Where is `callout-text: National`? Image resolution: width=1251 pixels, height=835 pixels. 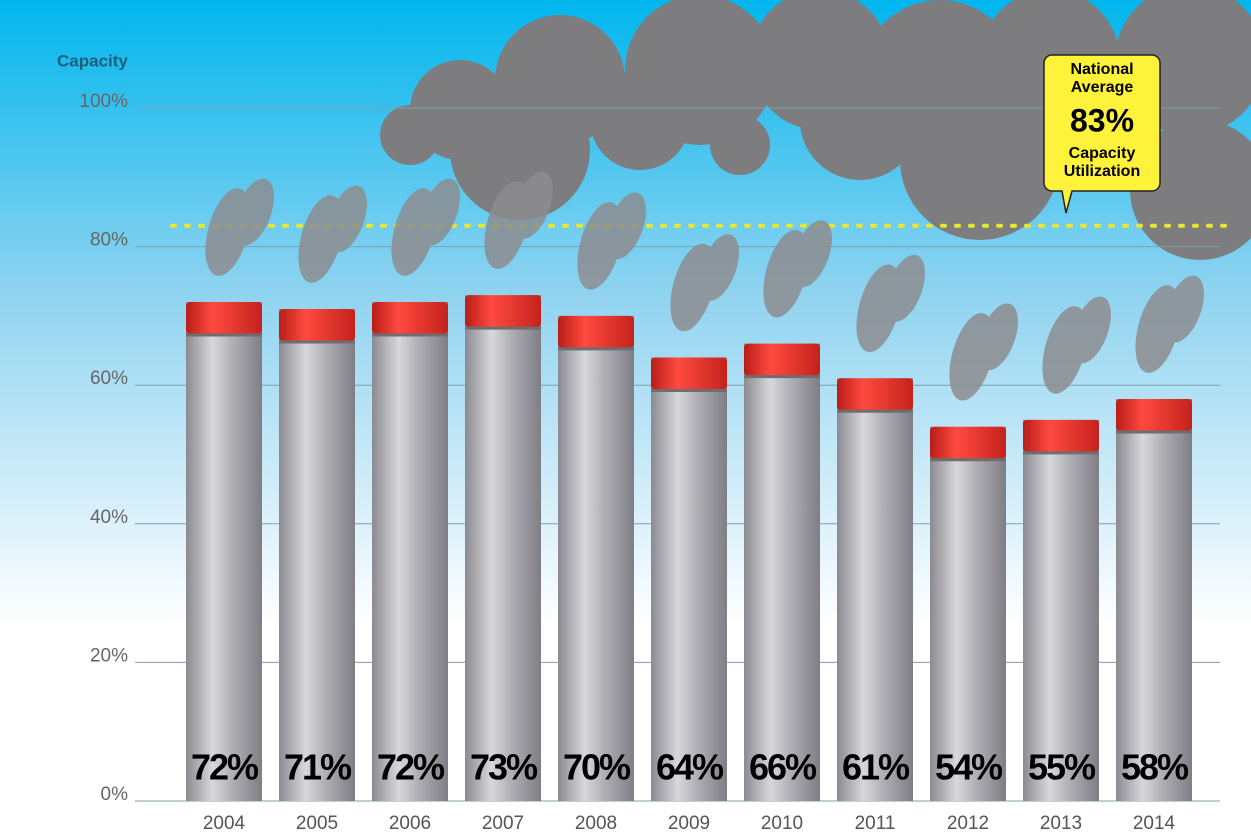
callout-text: National is located at coordinates (1101, 69).